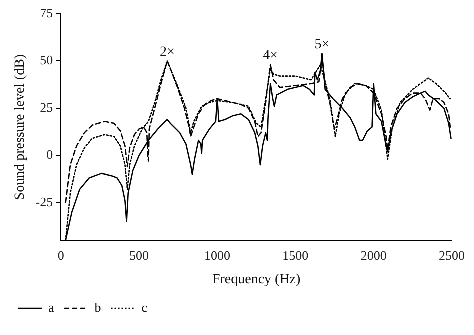 The image size is (474, 335). Describe the element at coordinates (140, 255) in the screenshot. I see `x-tick-label: 500` at that location.